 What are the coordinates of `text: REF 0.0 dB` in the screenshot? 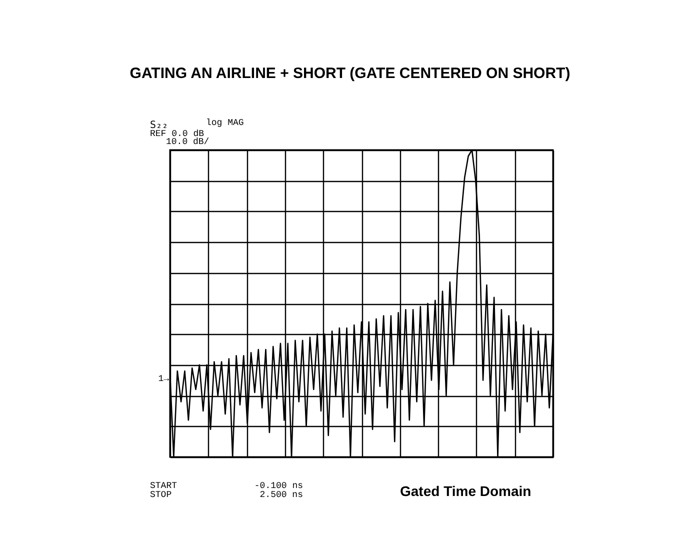 It's located at (177, 134).